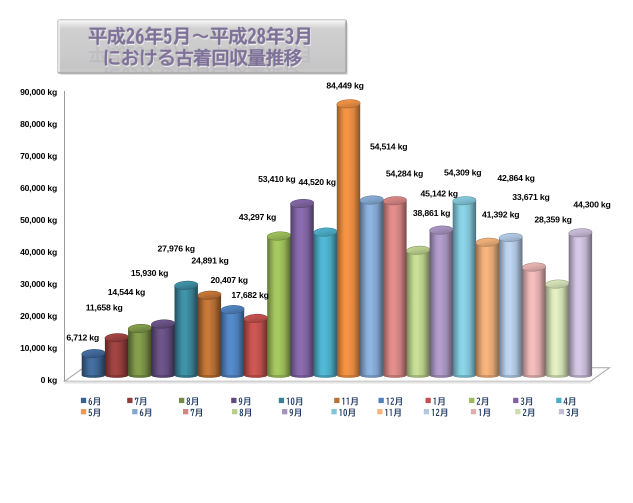  Describe the element at coordinates (38, 284) in the screenshot. I see `svg-text: 30,000 kg` at that location.